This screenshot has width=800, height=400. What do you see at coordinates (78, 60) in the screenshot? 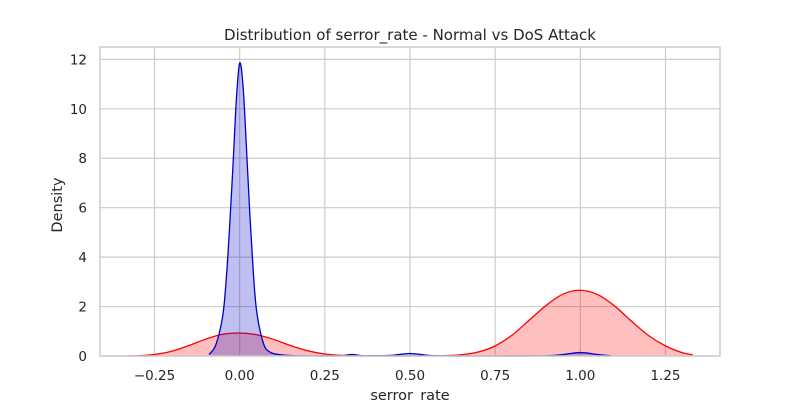
I see `y-tick-label: 12` at bounding box center [78, 60].